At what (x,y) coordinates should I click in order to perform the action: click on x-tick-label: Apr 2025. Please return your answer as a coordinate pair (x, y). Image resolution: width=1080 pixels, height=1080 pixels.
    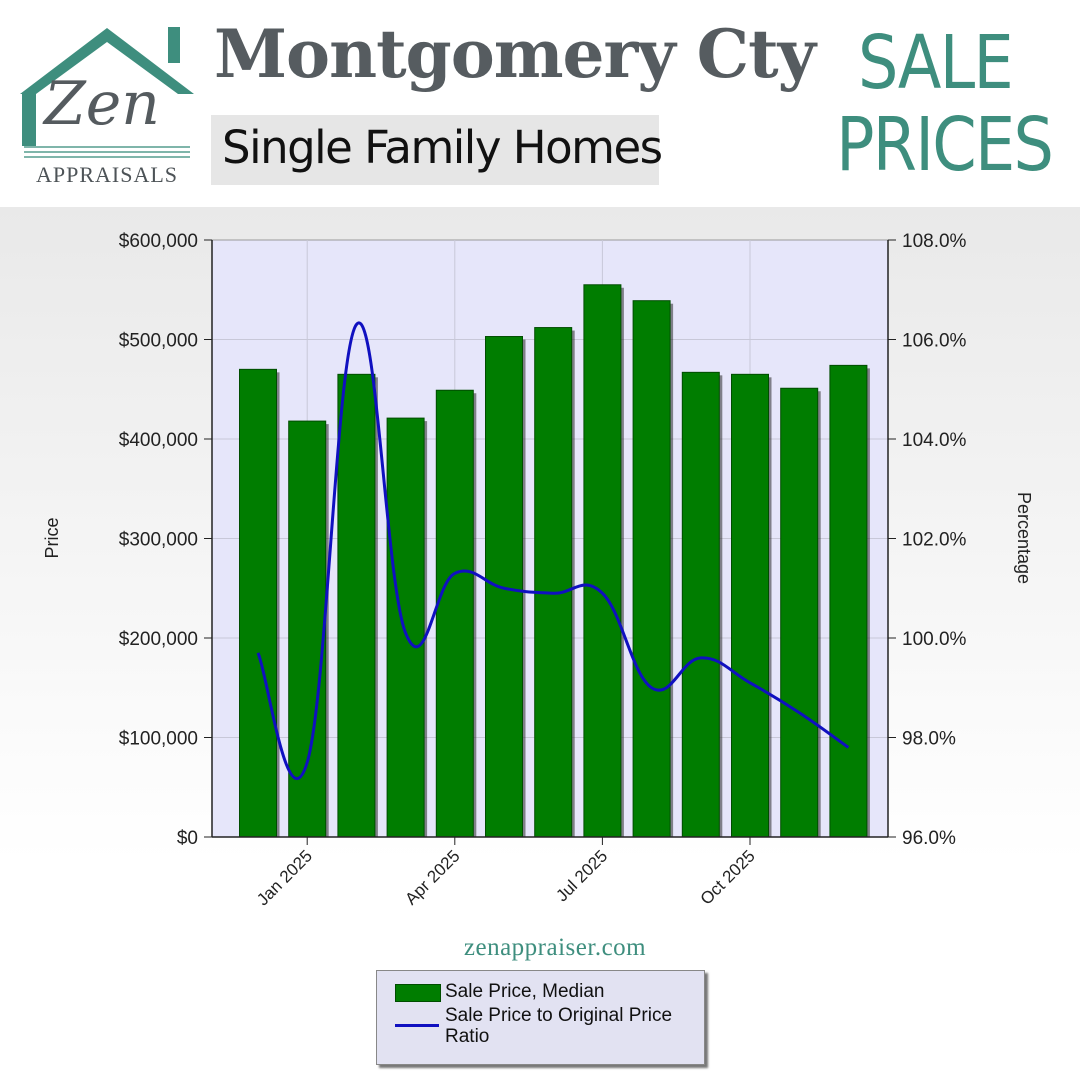
    Looking at the image, I should click on (432, 877).